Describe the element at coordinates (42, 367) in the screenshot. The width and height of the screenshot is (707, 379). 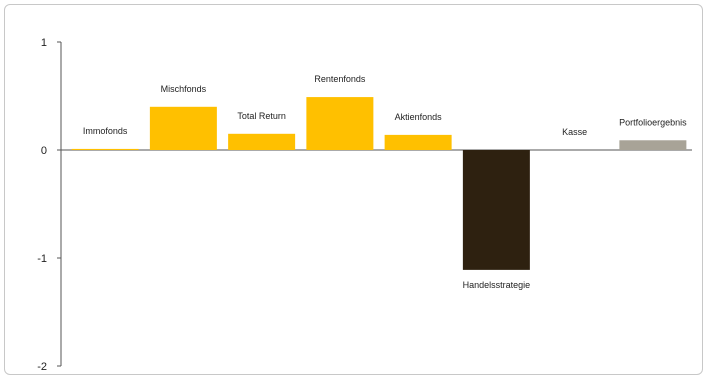
I see `y-tick-label: -2` at that location.